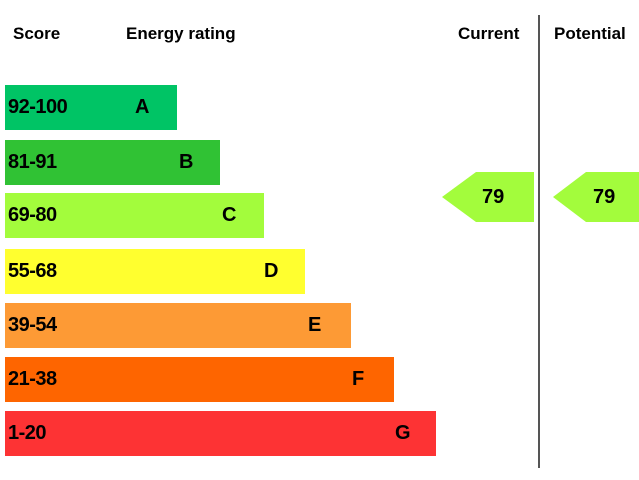 The width and height of the screenshot is (639, 480). I want to click on band-range-label: 1-20, so click(27, 433).